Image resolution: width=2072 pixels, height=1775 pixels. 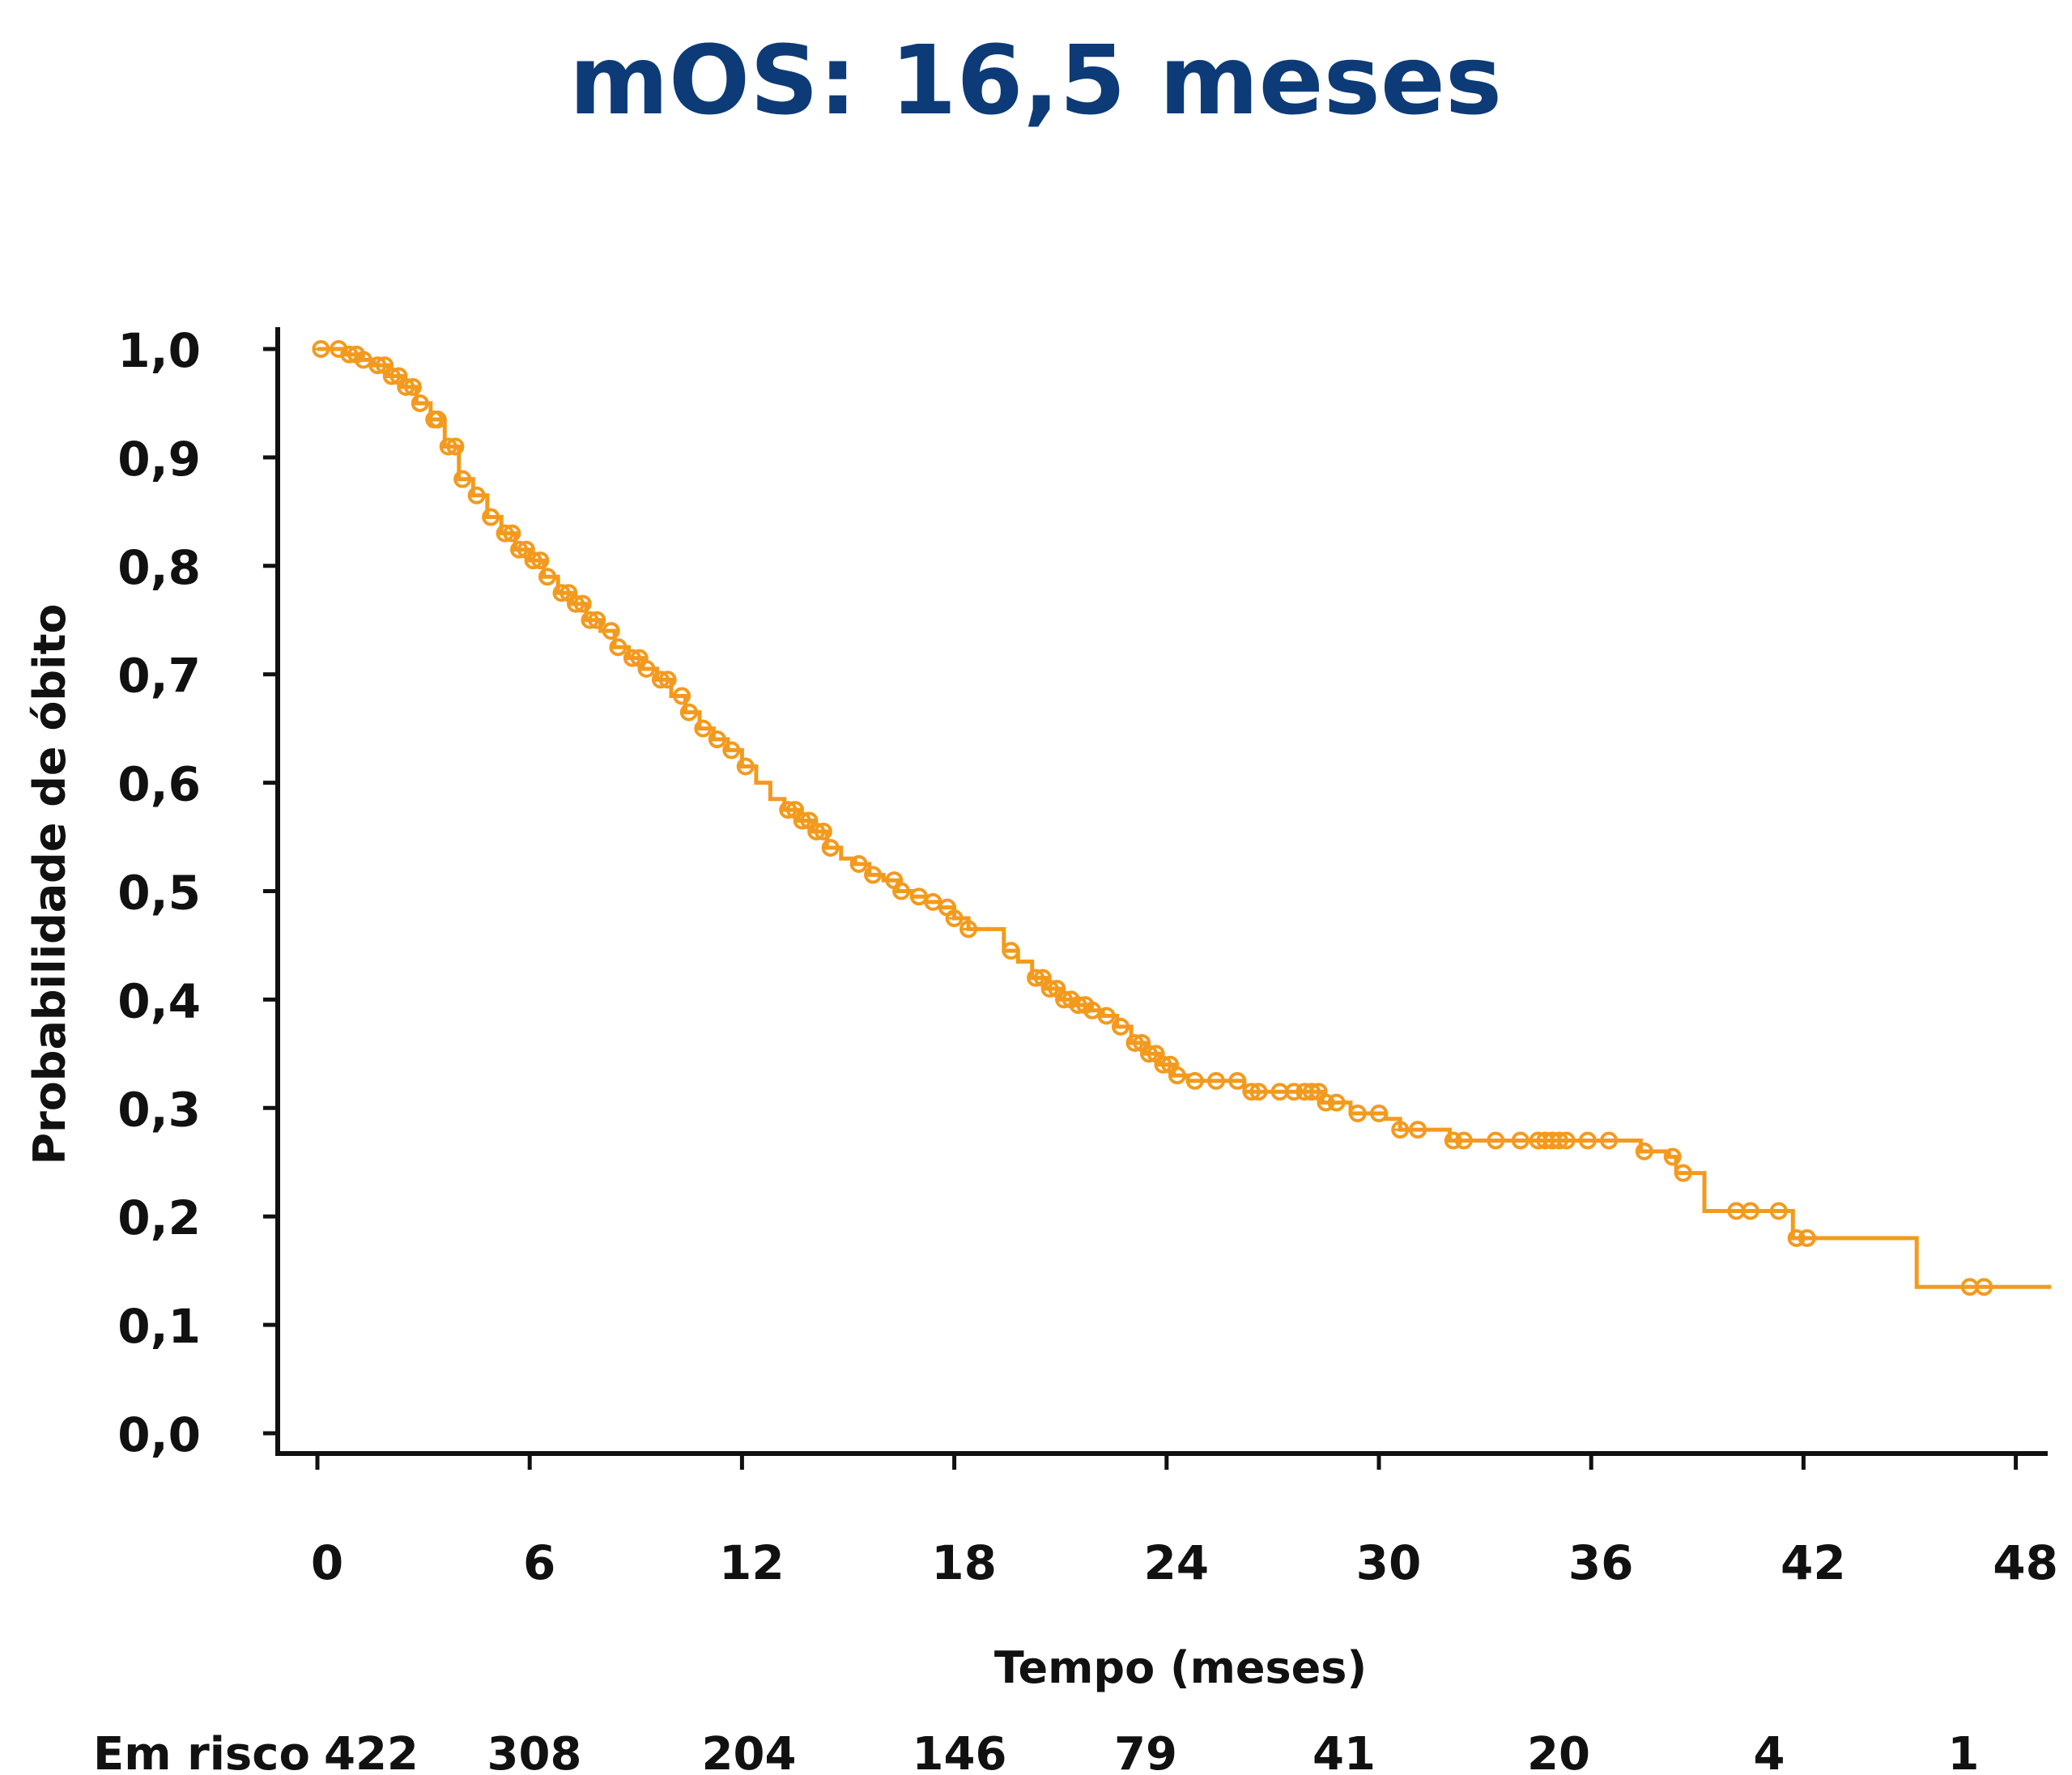 I want to click on y-tick-label: 0,7, so click(x=159, y=677).